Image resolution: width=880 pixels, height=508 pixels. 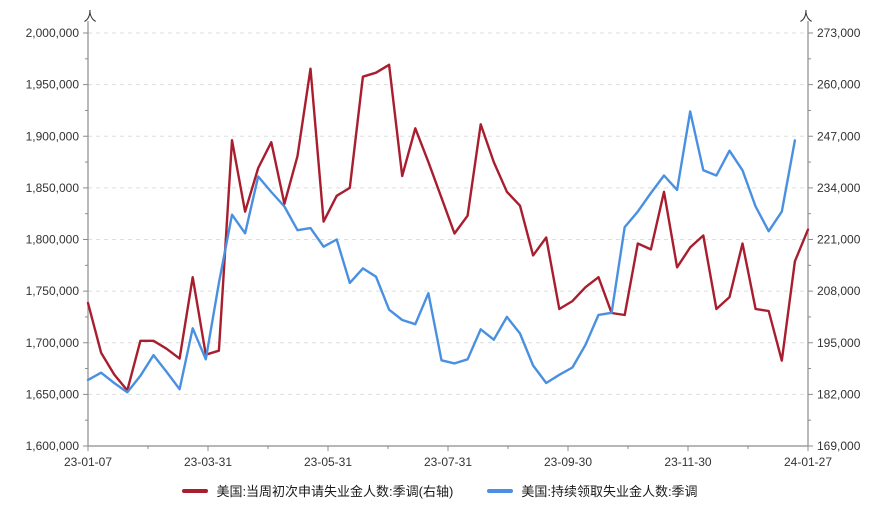 I want to click on left-axis-tick-label: 2,000,000, so click(x=53, y=33).